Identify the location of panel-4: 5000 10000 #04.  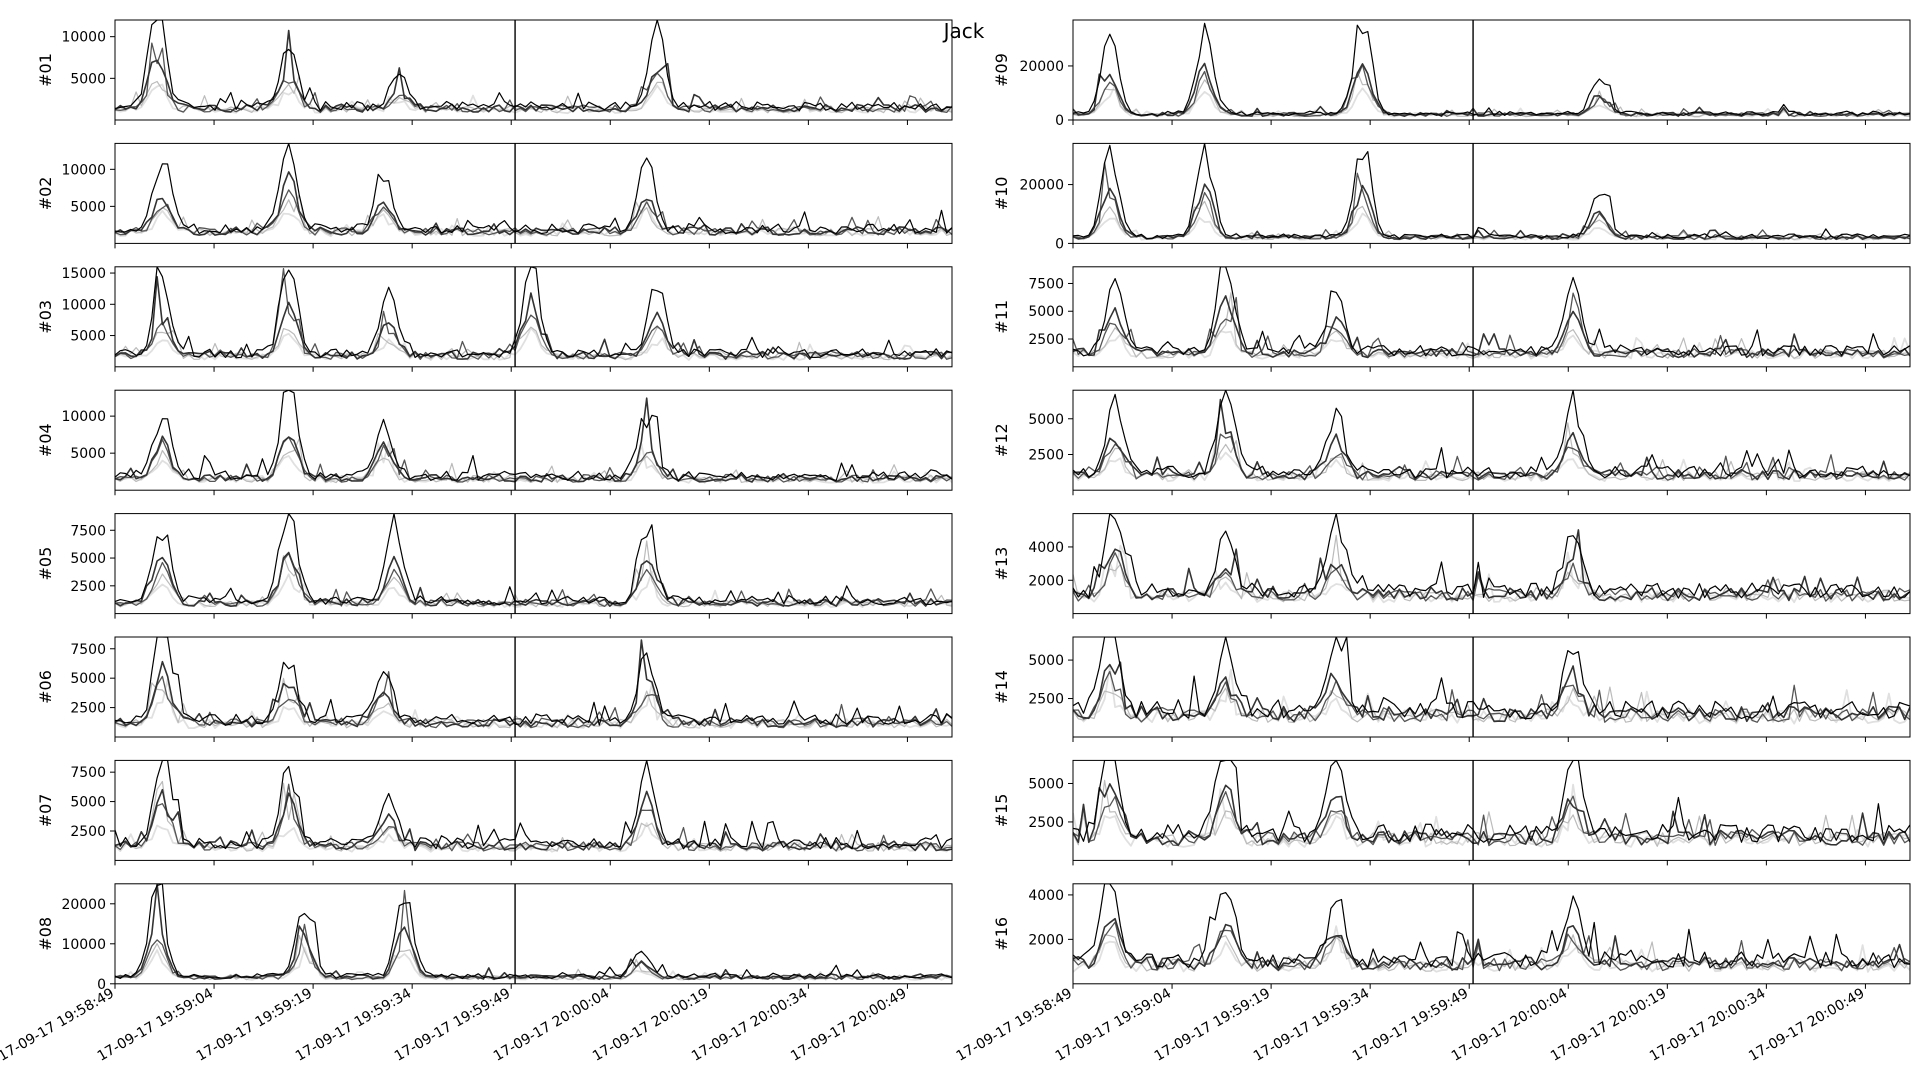
(494, 442).